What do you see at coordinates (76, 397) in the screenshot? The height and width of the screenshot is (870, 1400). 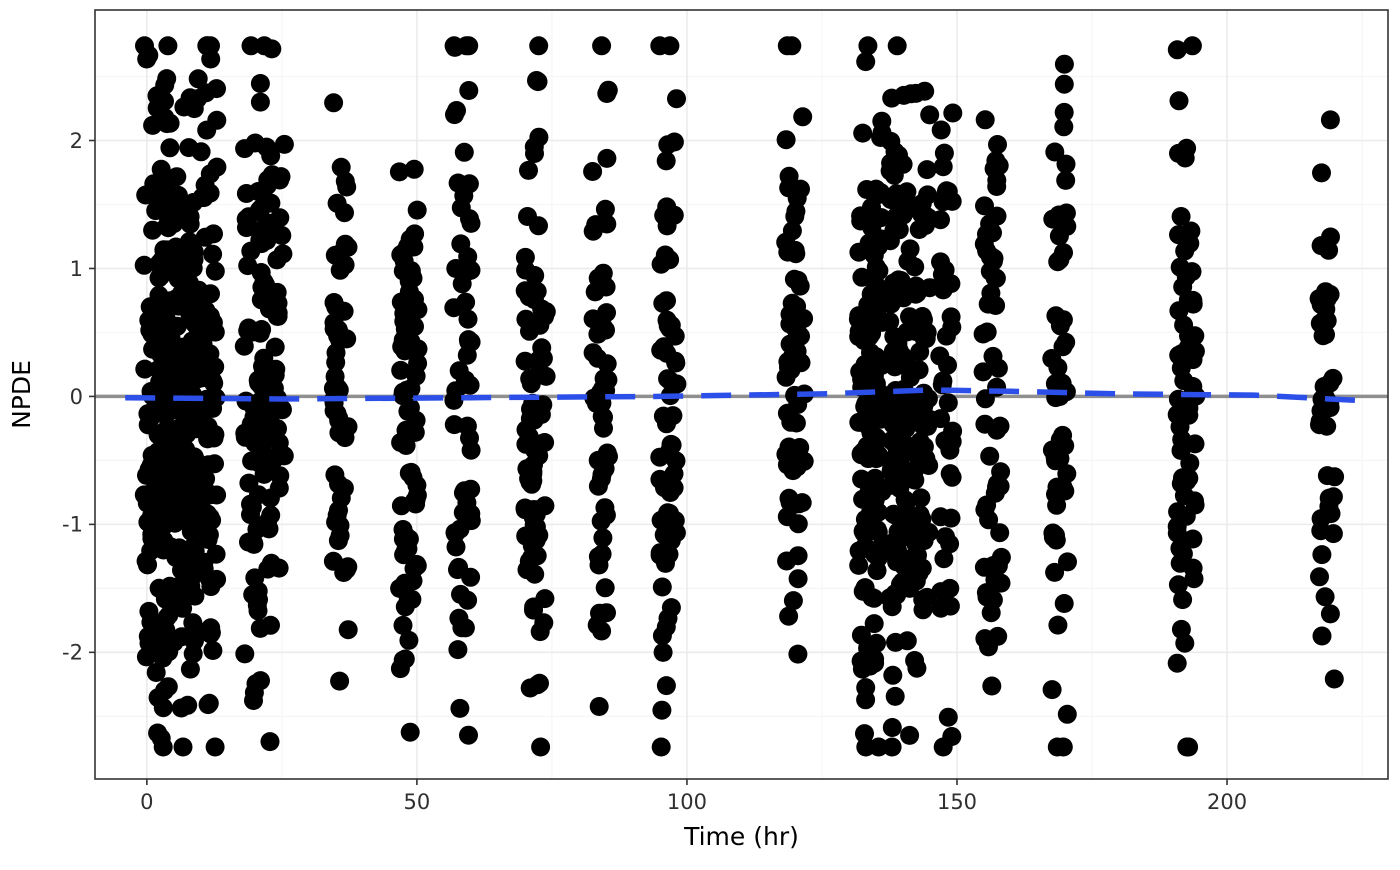 I see `y-tick-label: 0` at bounding box center [76, 397].